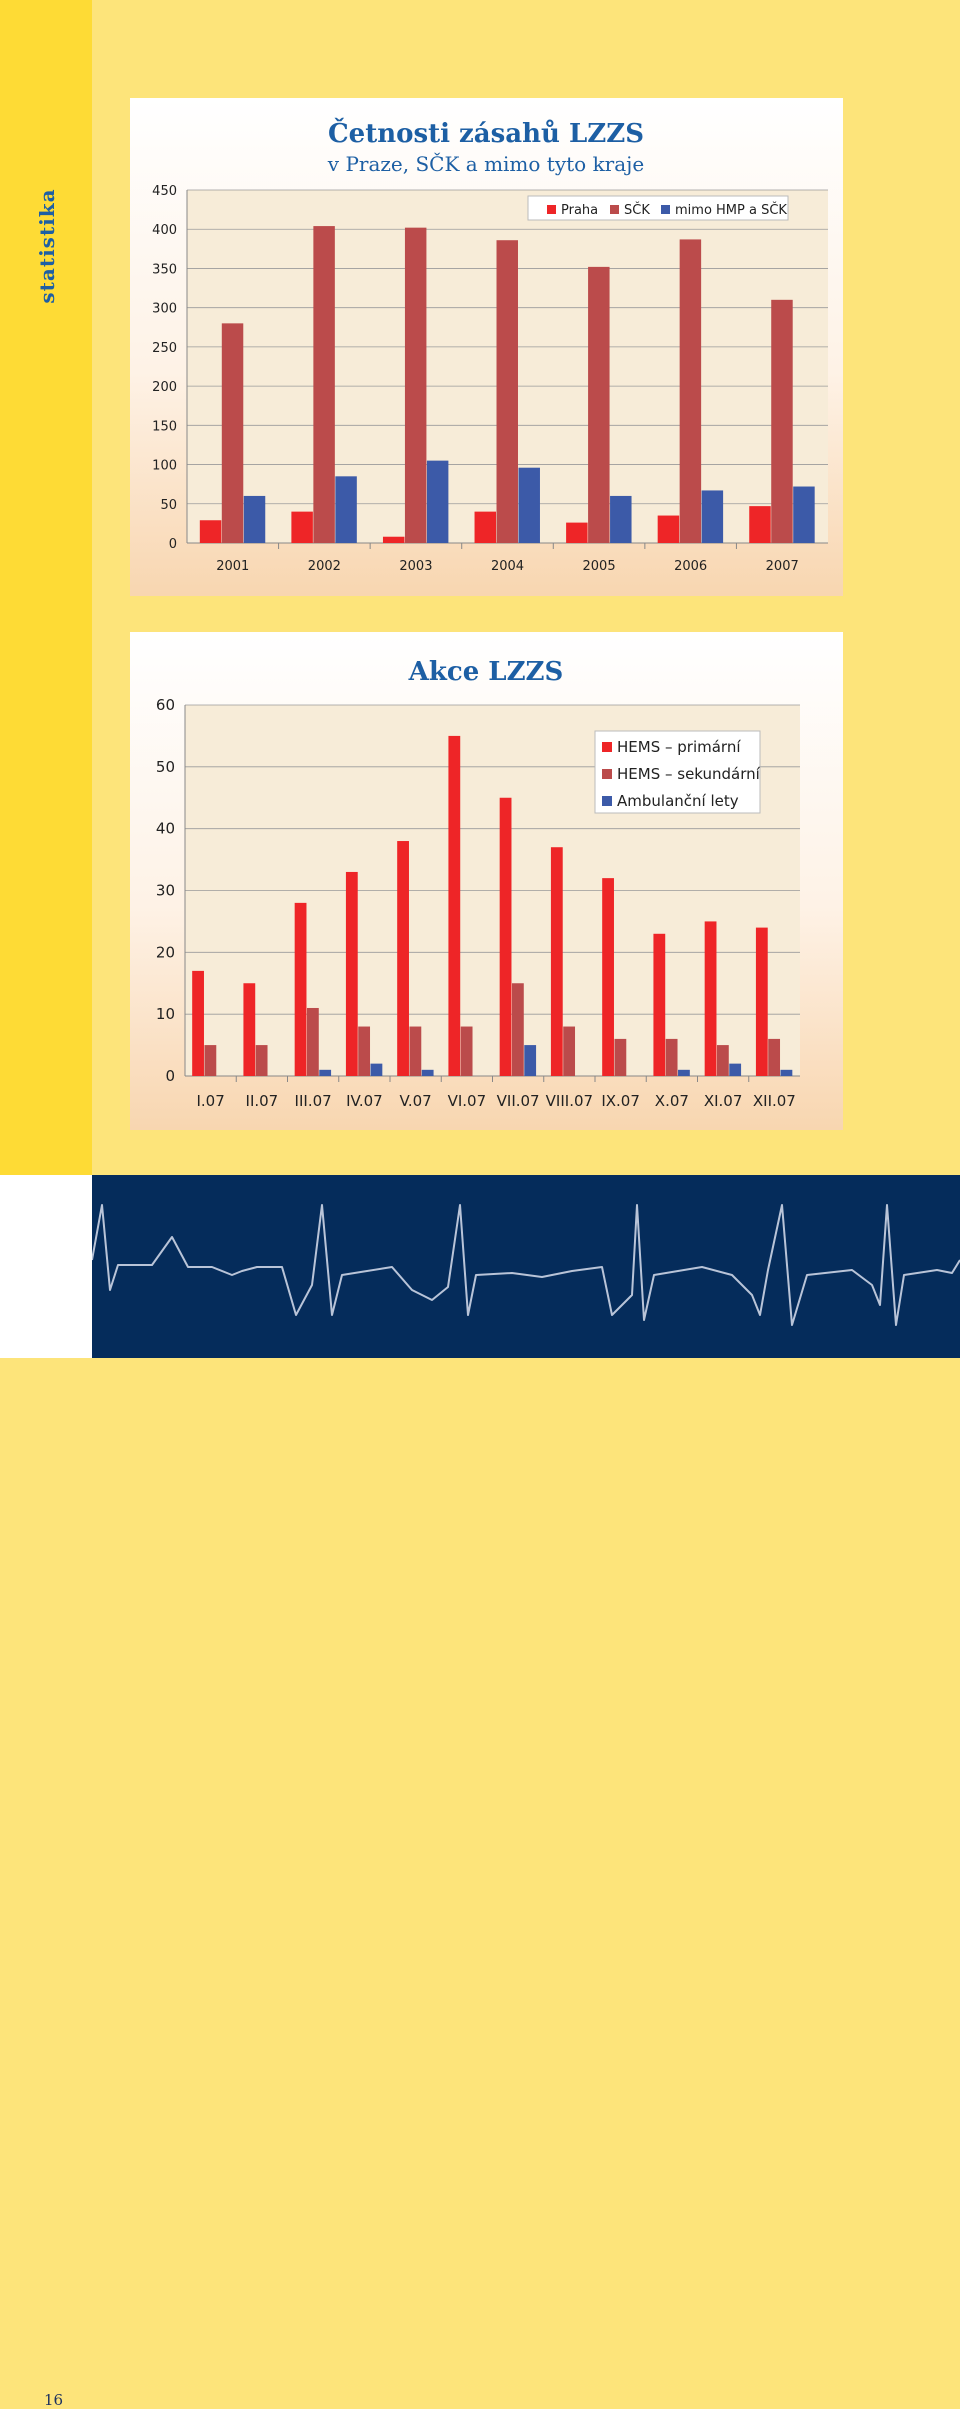 The height and width of the screenshot is (2409, 960). I want to click on y-tick-label: 100, so click(164, 466).